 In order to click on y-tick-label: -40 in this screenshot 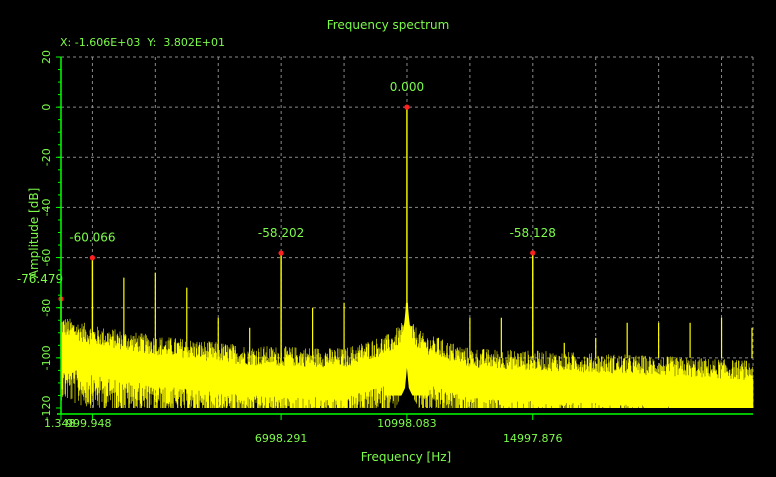, I will do `click(46, 207)`.